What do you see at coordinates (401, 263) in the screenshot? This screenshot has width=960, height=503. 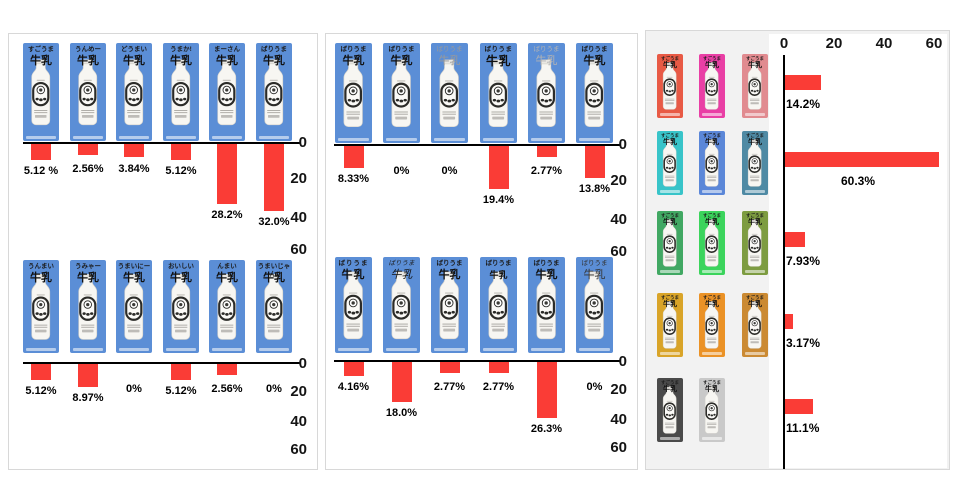 I see `carton-brand-name: ばりうま` at bounding box center [401, 263].